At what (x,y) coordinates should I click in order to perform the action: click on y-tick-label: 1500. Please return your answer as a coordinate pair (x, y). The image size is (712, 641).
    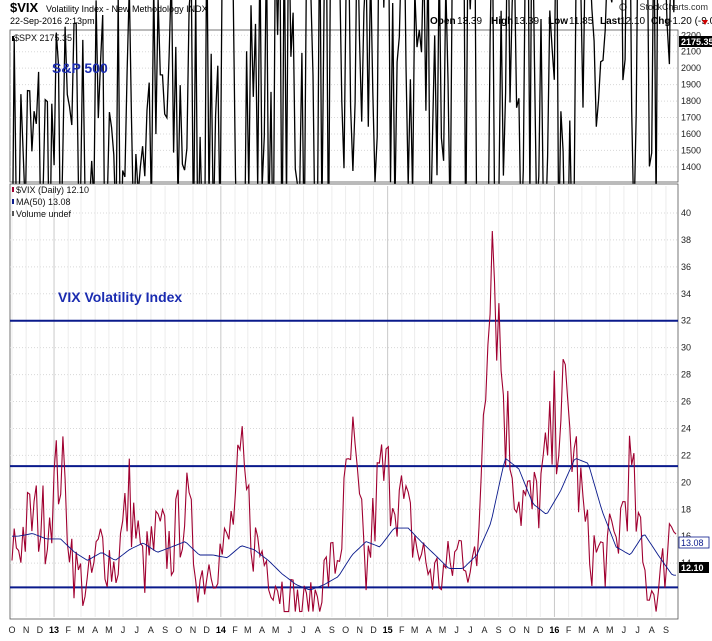
    Looking at the image, I should click on (691, 150).